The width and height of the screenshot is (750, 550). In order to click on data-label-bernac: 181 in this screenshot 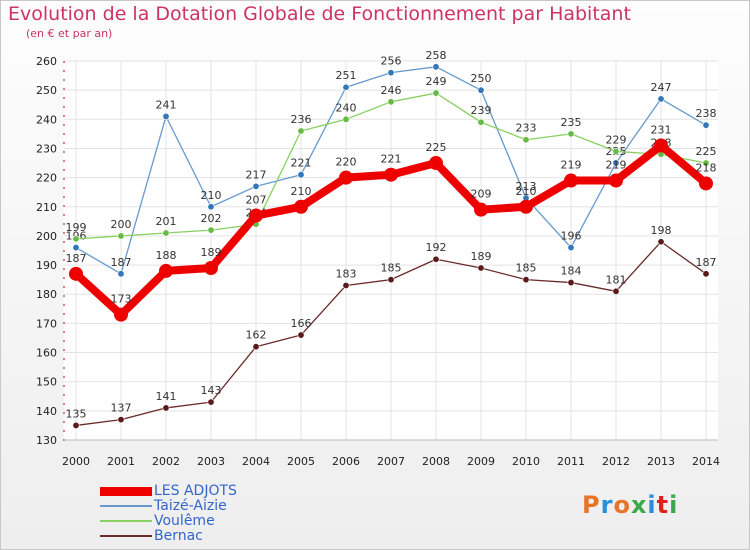, I will do `click(616, 279)`.